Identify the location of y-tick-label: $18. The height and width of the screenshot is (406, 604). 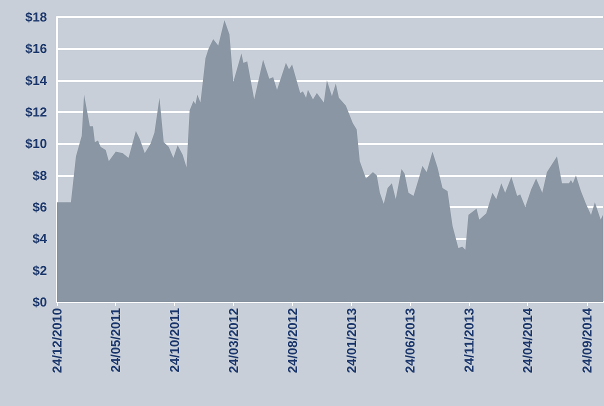
(36, 17).